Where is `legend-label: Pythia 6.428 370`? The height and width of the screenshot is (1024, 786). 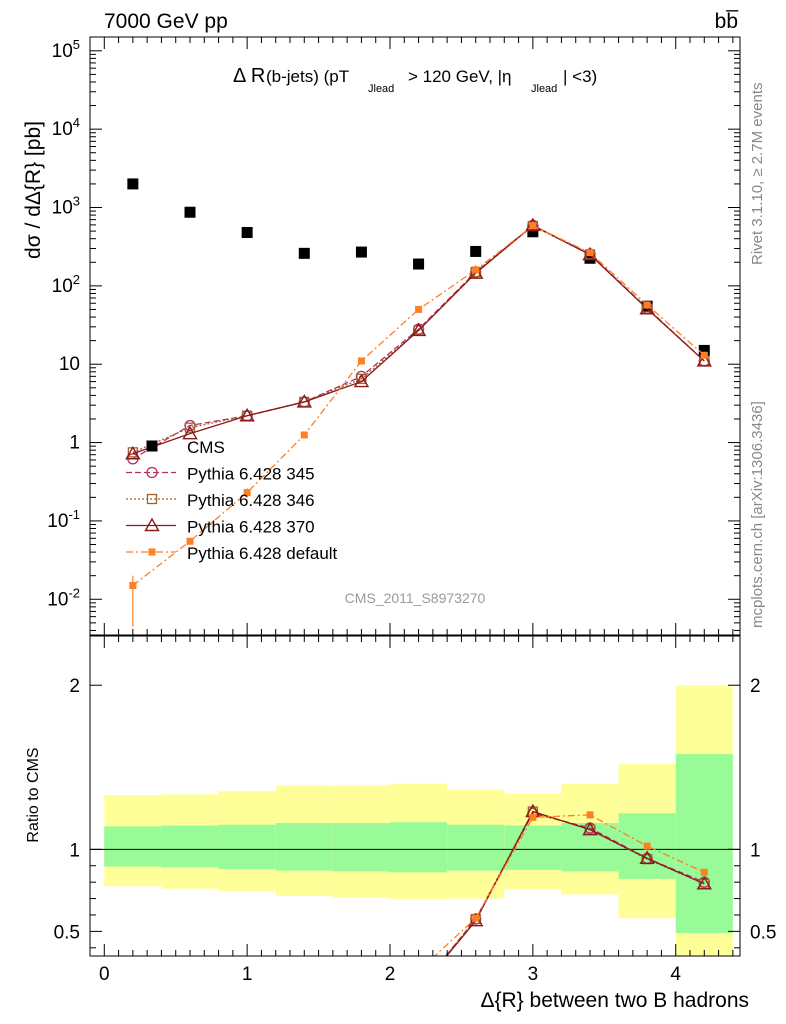 legend-label: Pythia 6.428 370 is located at coordinates (251, 527).